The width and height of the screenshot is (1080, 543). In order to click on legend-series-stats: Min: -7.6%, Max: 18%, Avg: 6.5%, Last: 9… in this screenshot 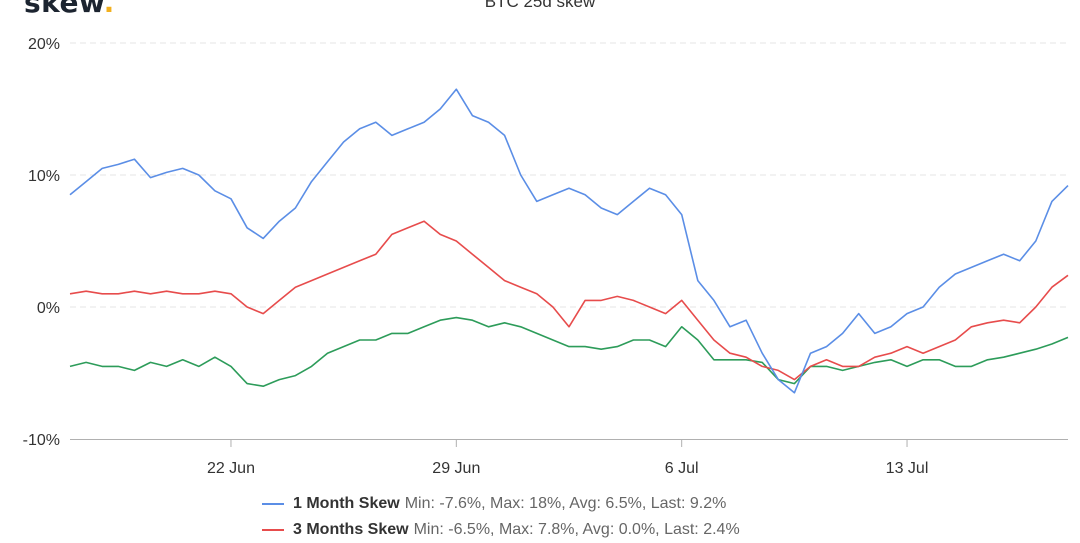, I will do `click(565, 503)`.